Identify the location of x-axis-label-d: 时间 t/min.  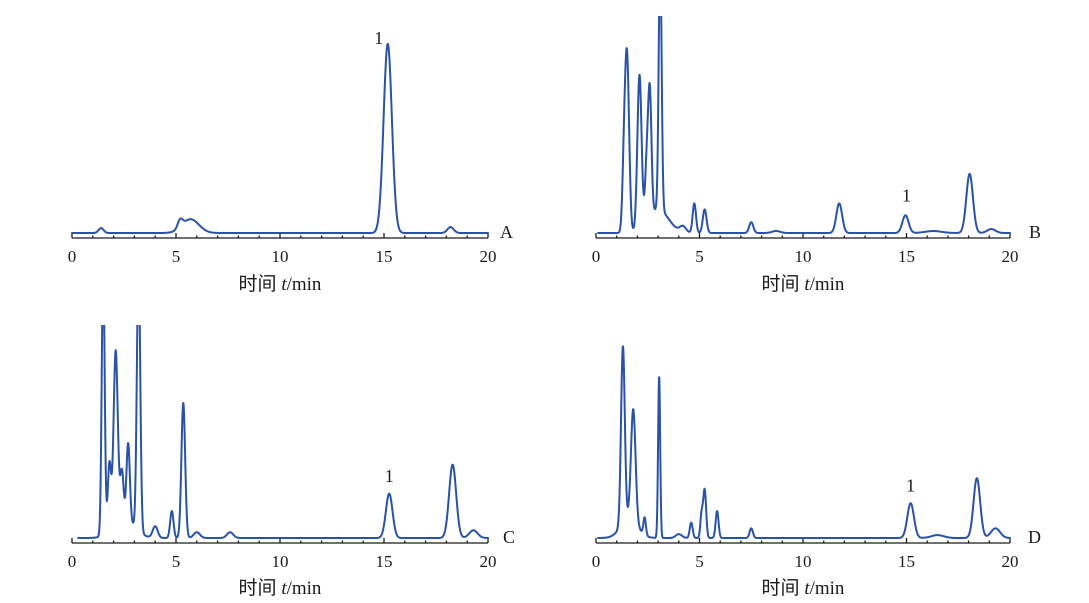
(803, 588).